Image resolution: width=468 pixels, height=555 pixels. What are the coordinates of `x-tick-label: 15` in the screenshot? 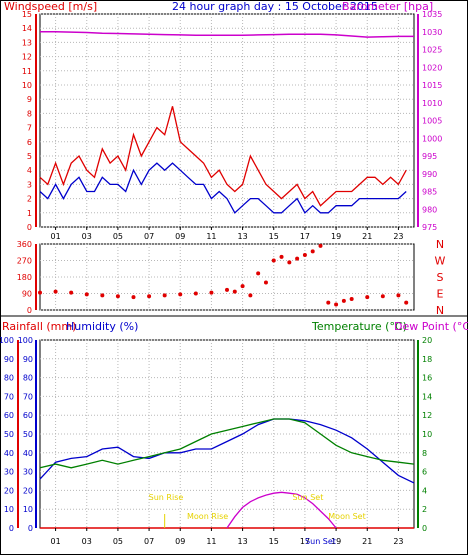 It's located at (274, 541).